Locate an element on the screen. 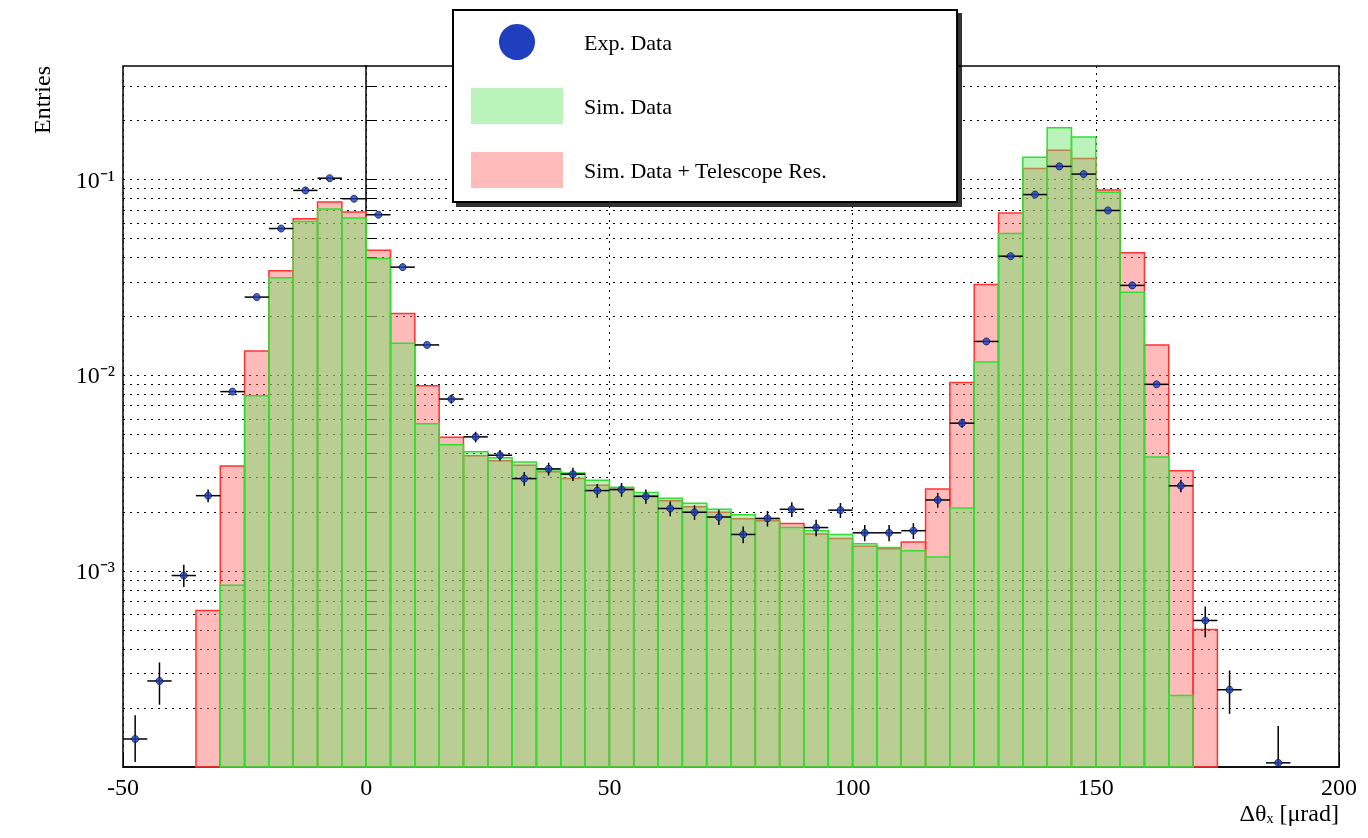 The height and width of the screenshot is (838, 1368). x-tick-label: 0 is located at coordinates (366, 787).